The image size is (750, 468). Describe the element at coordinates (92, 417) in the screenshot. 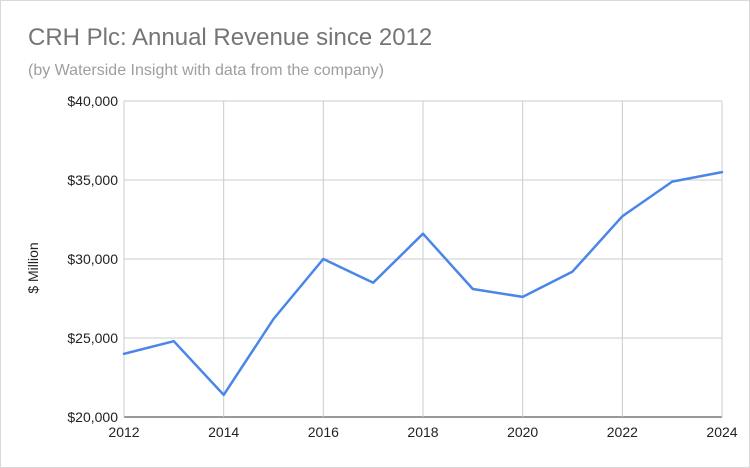

I see `y-tick-label: $20,000` at that location.